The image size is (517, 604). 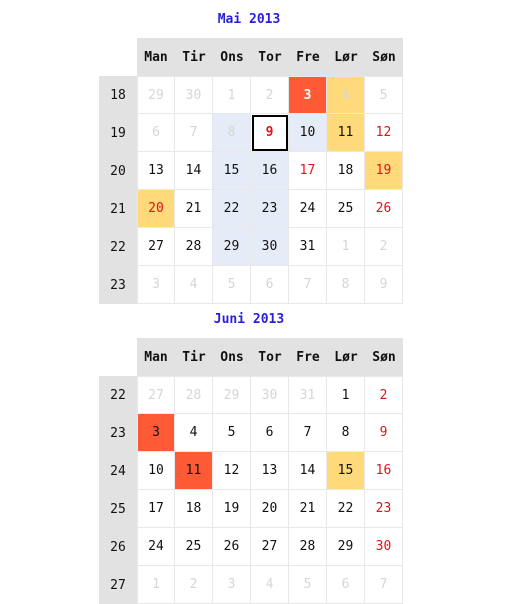 What do you see at coordinates (156, 57) in the screenshot?
I see `weekday-label: Man` at bounding box center [156, 57].